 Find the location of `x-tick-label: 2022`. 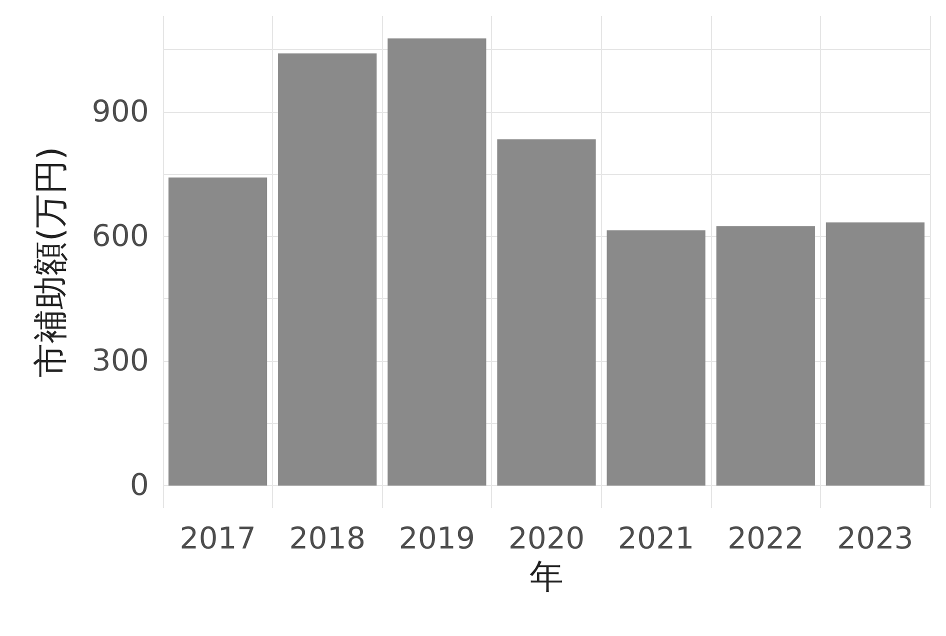

x-tick-label: 2022 is located at coordinates (765, 539).